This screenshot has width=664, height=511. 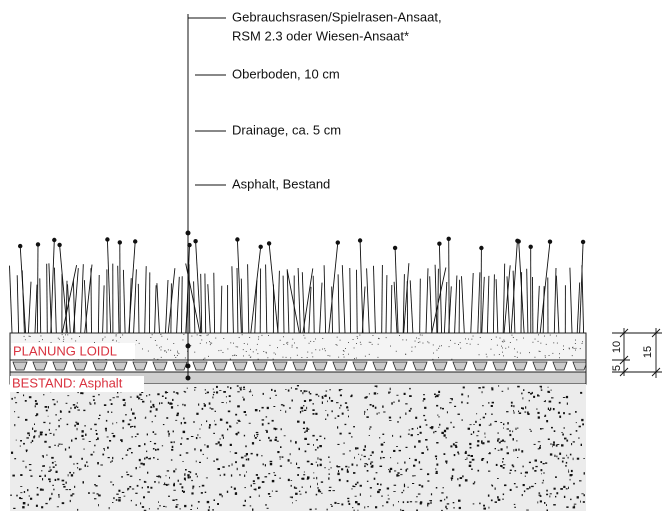 What do you see at coordinates (67, 382) in the screenshot?
I see `layer-tag: BESTAND: Asphalt` at bounding box center [67, 382].